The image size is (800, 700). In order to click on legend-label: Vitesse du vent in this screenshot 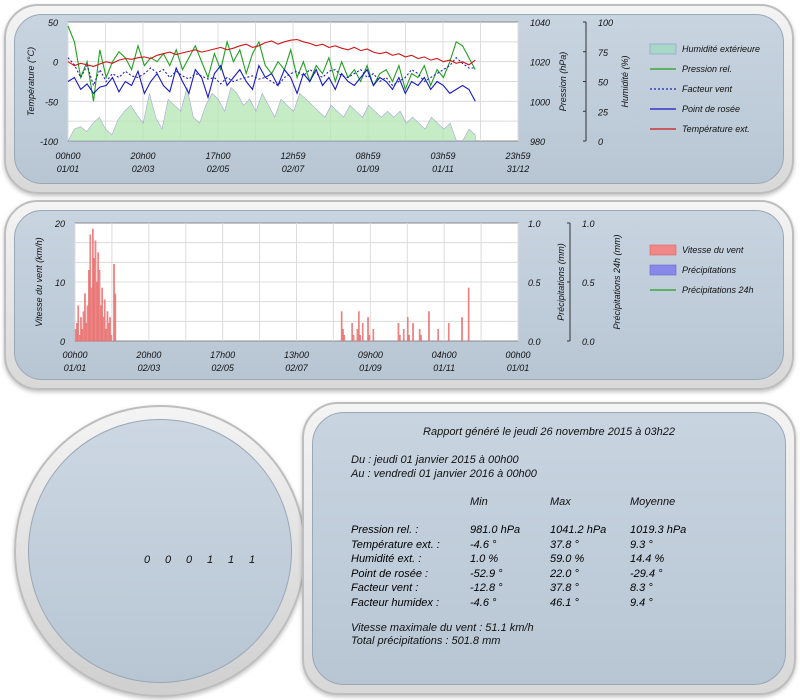, I will do `click(713, 250)`.